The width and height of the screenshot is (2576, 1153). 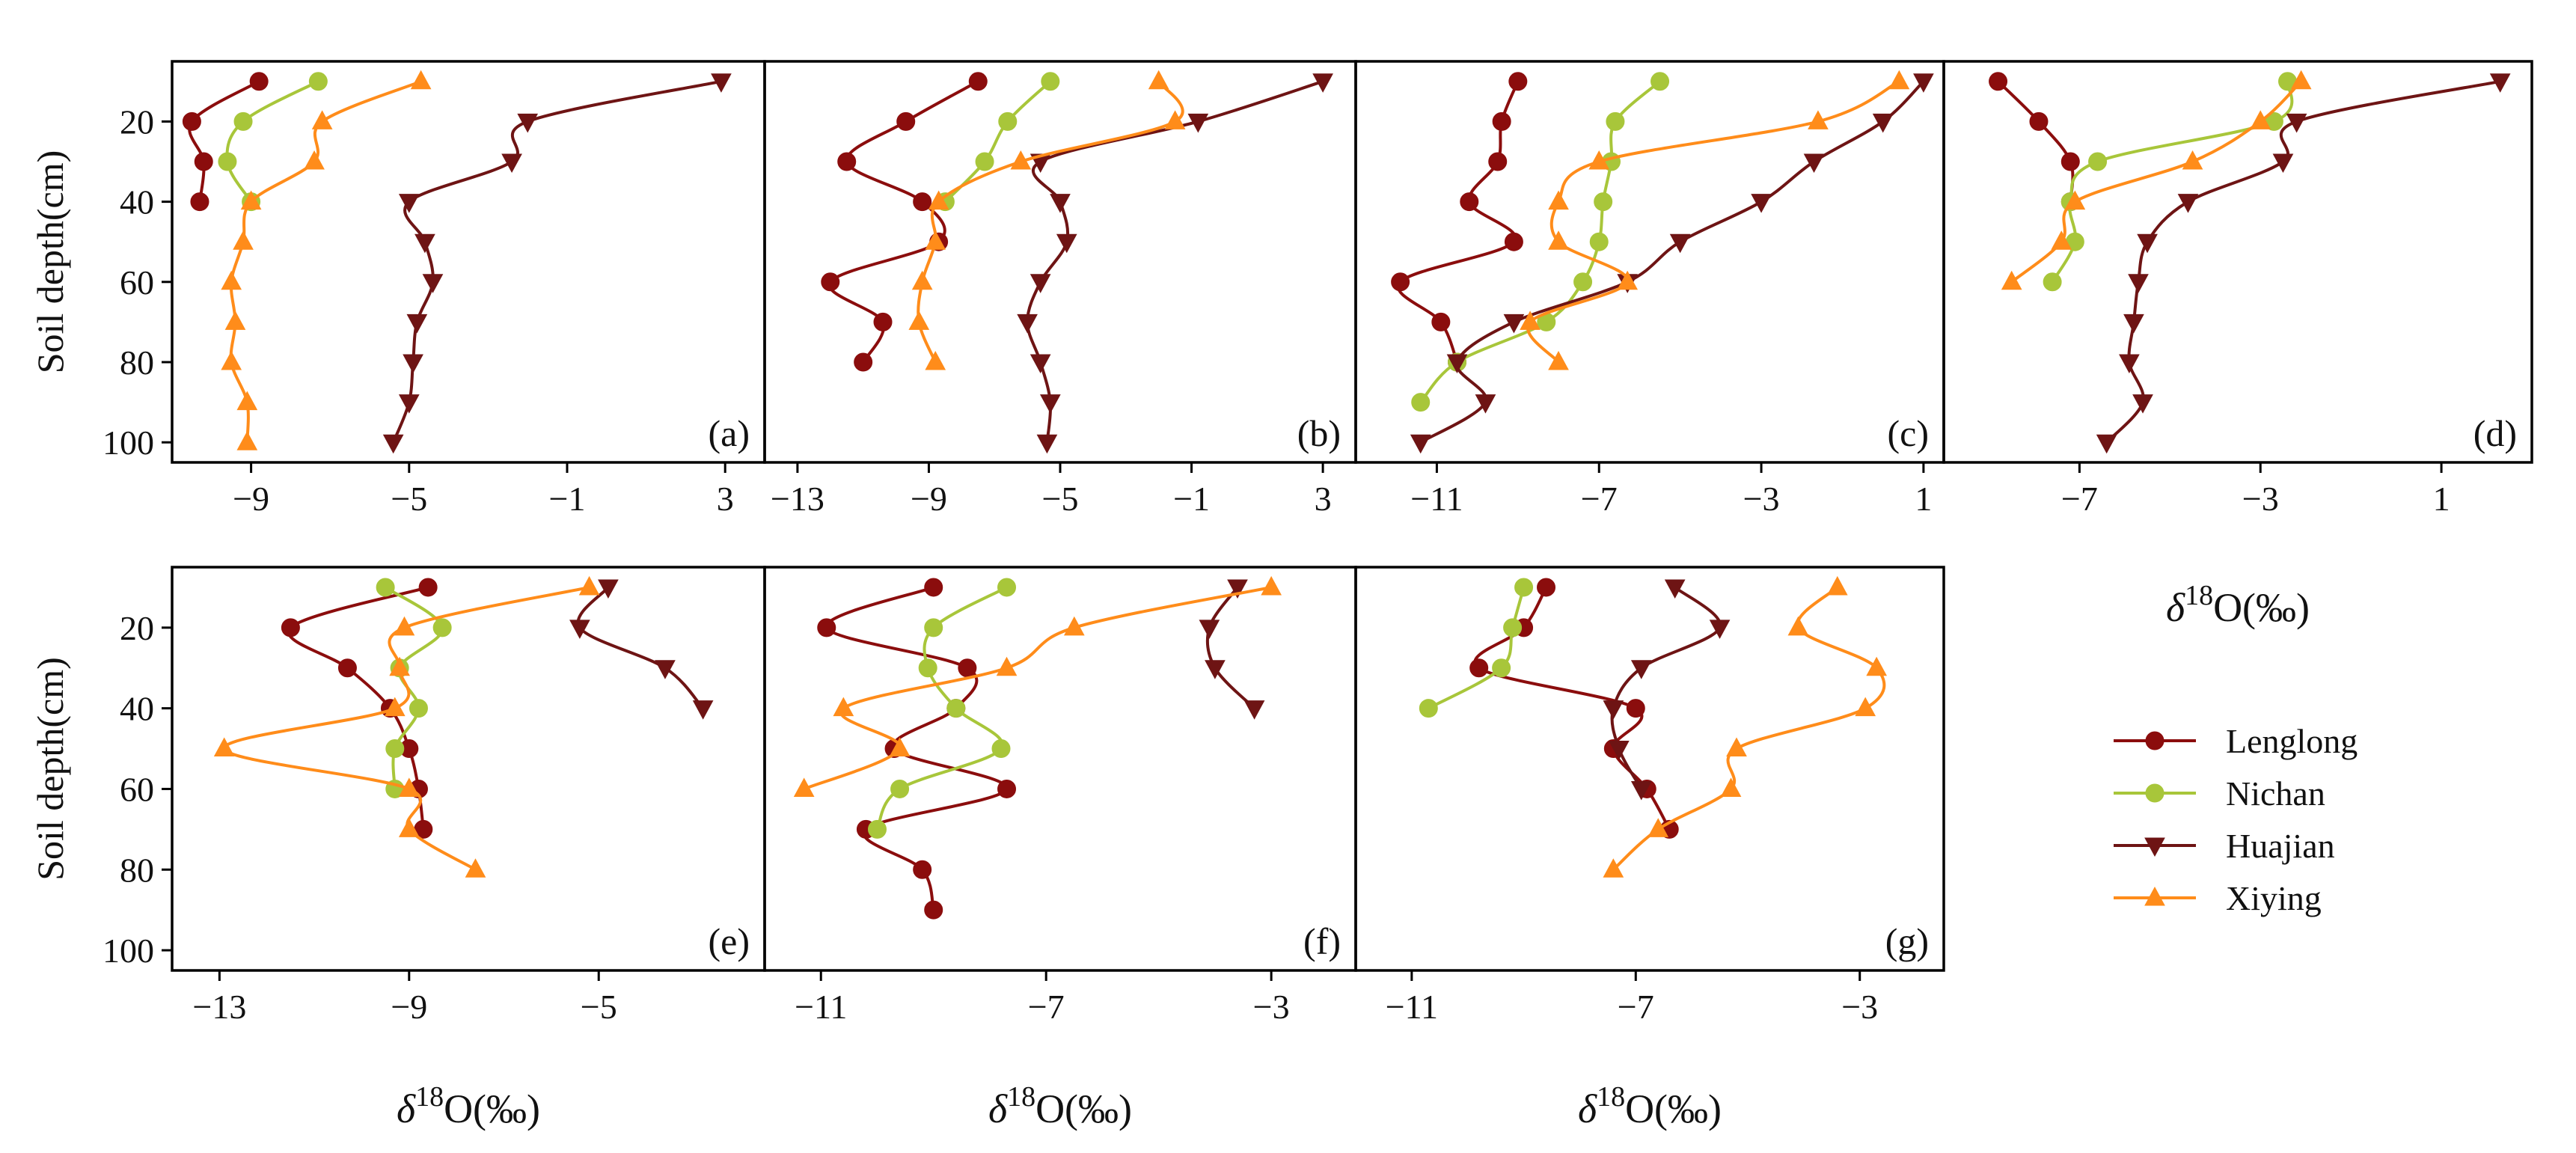 What do you see at coordinates (798, 499) in the screenshot?
I see `xtick-label-b-0: −13` at bounding box center [798, 499].